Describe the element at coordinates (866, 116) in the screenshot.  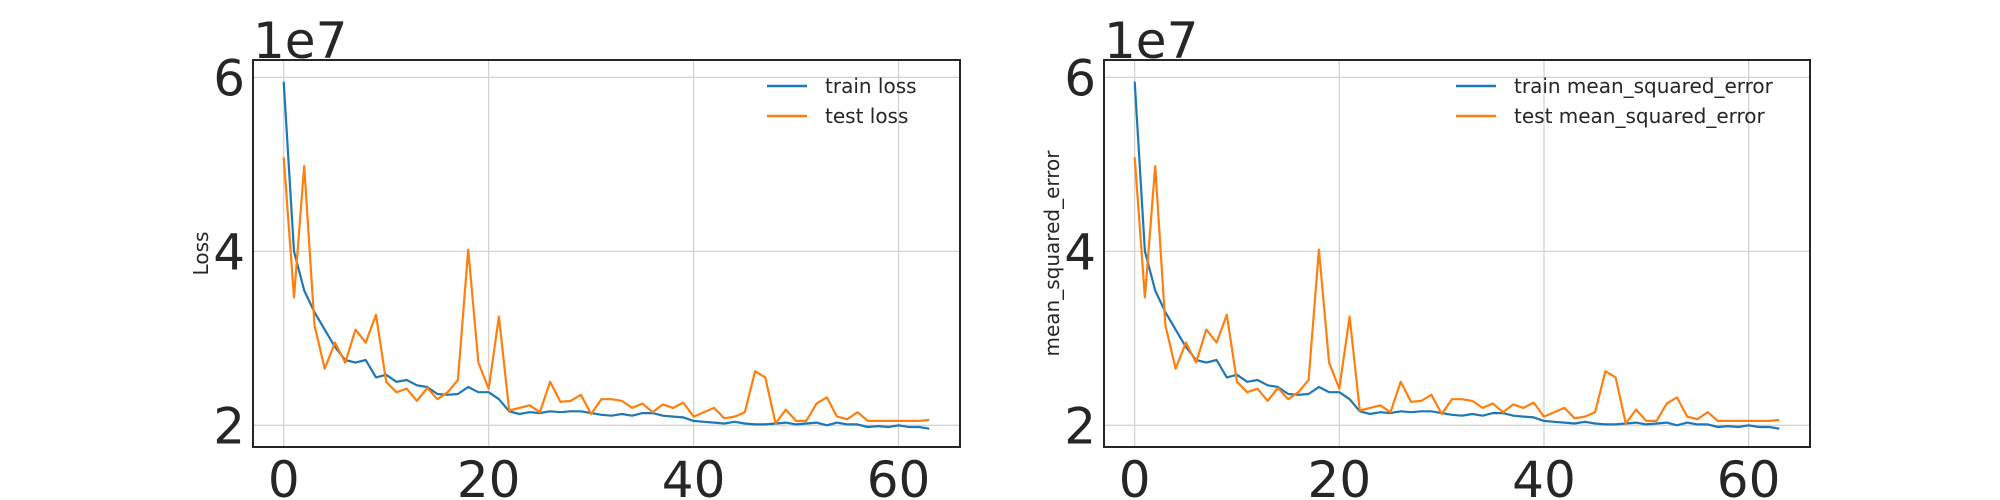
I see `legend-label: test loss` at that location.